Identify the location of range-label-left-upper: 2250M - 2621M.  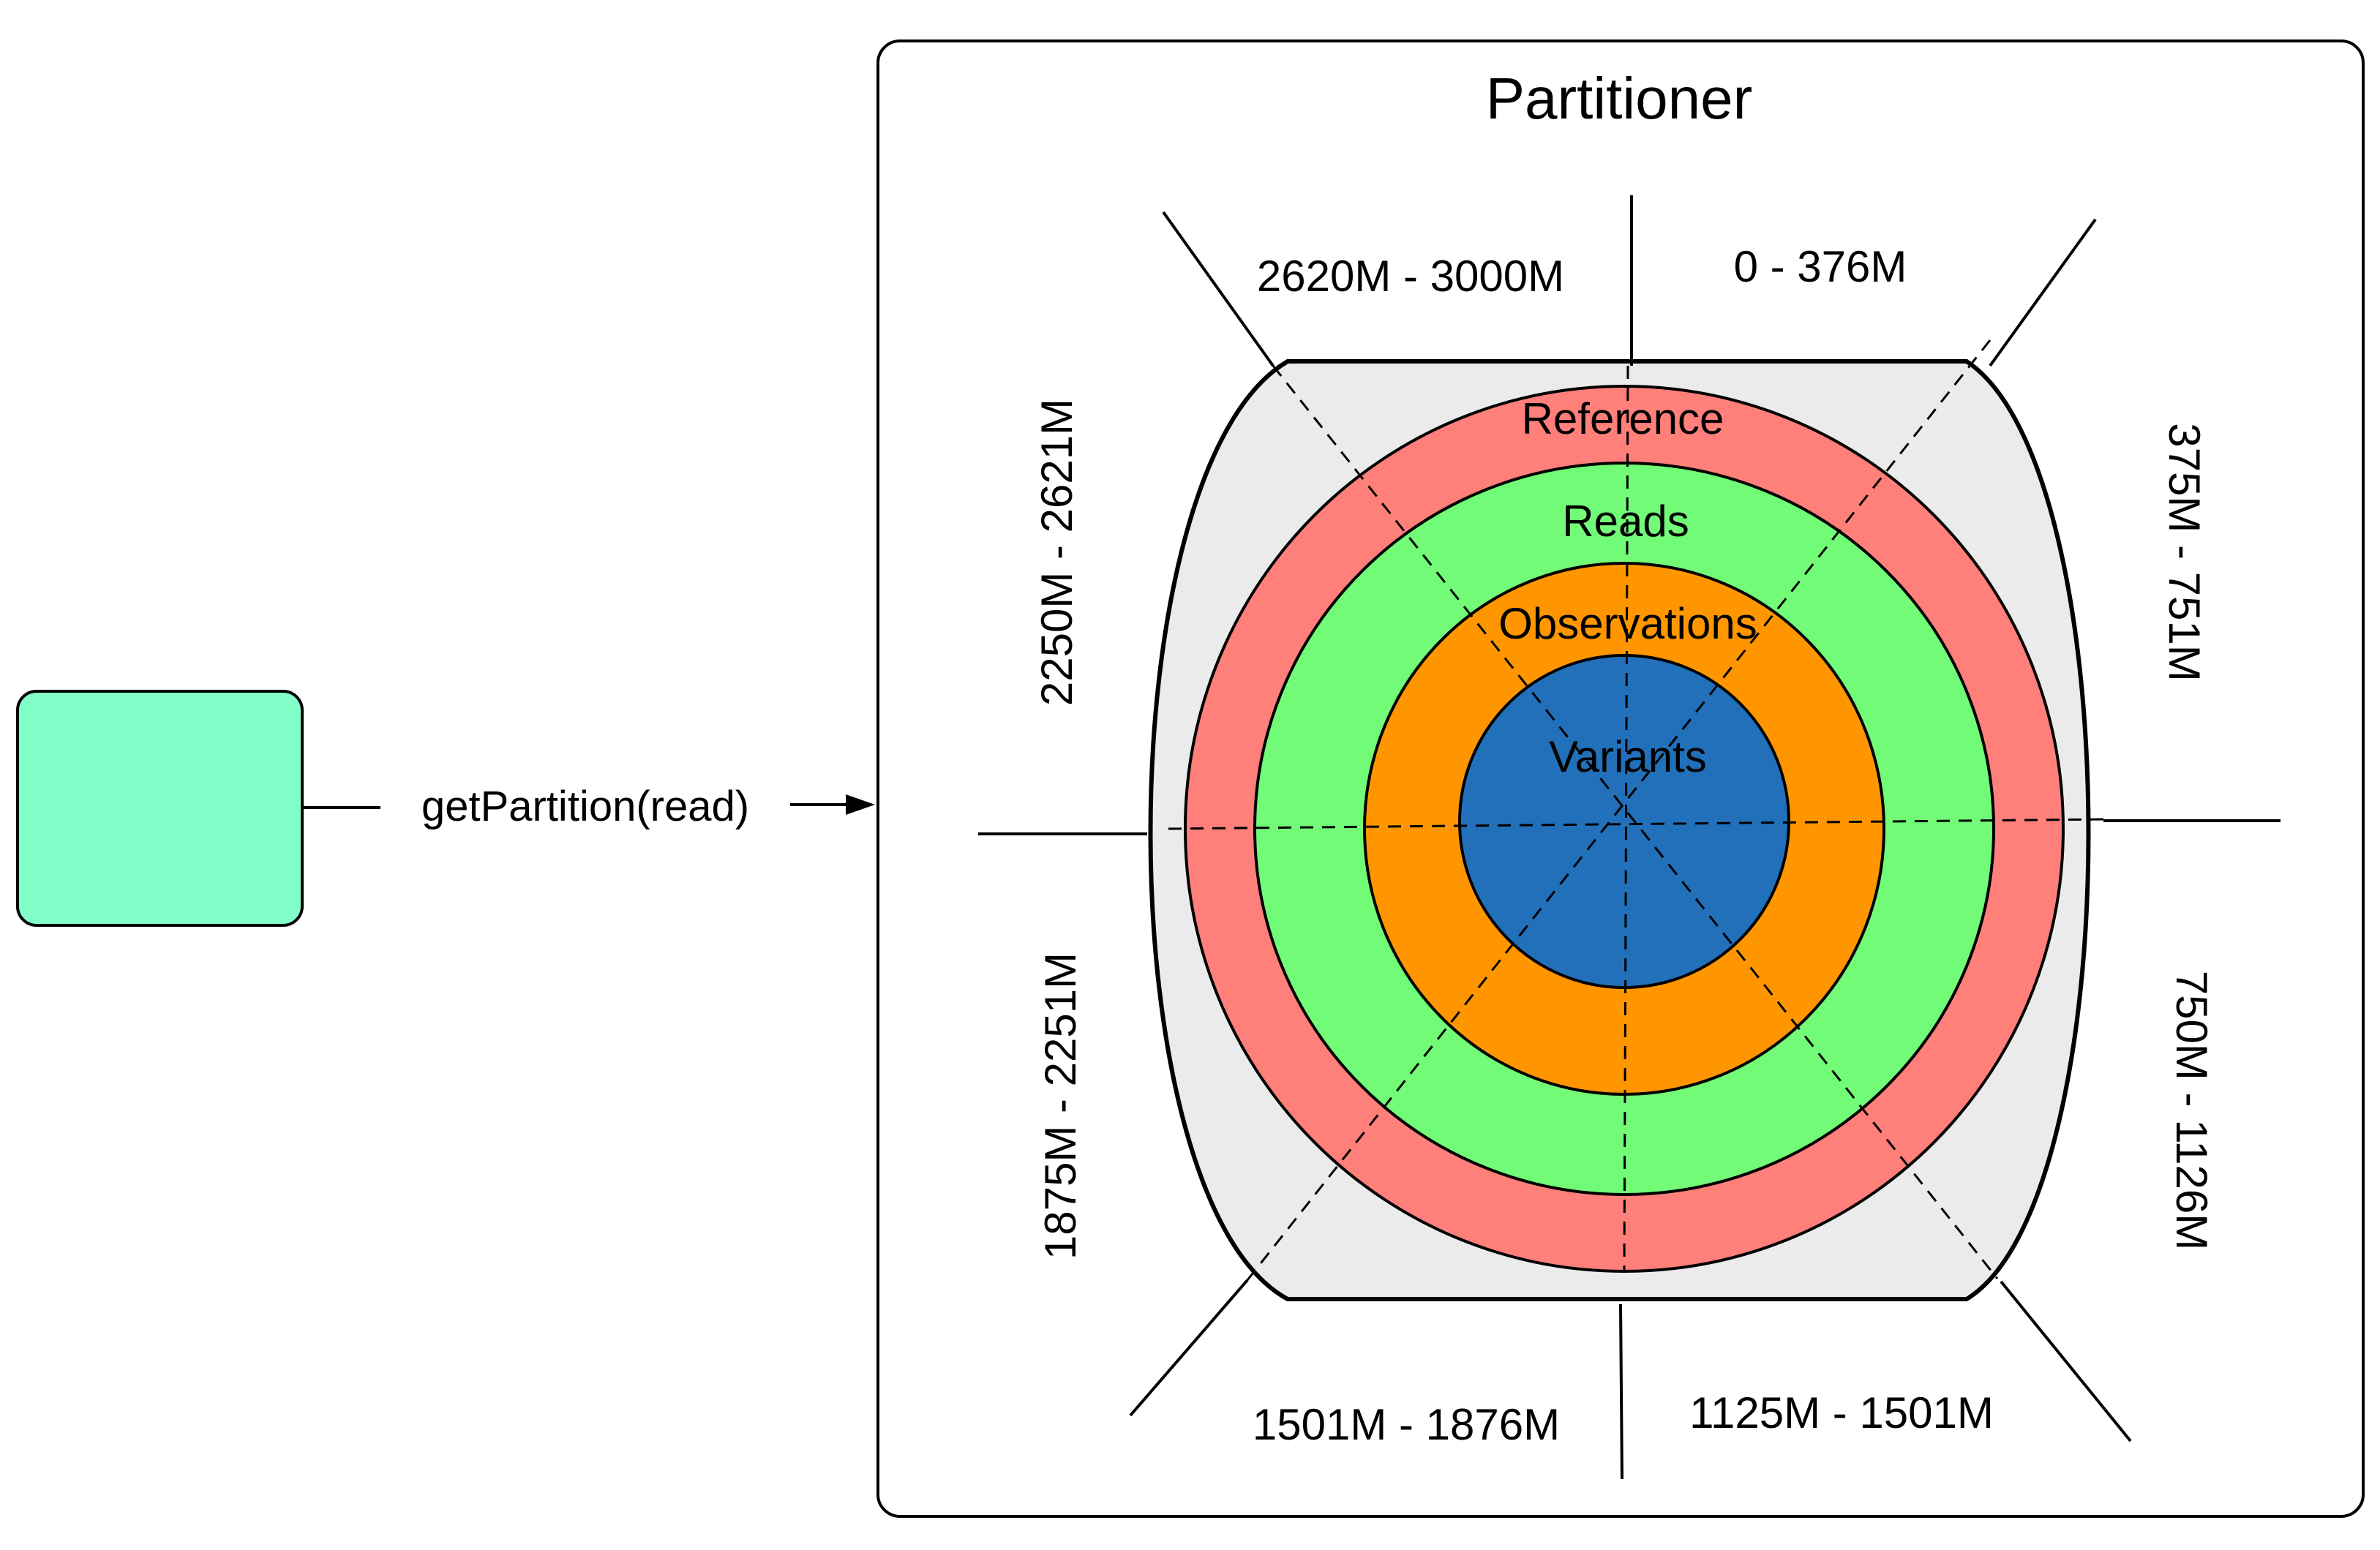
(1056, 552).